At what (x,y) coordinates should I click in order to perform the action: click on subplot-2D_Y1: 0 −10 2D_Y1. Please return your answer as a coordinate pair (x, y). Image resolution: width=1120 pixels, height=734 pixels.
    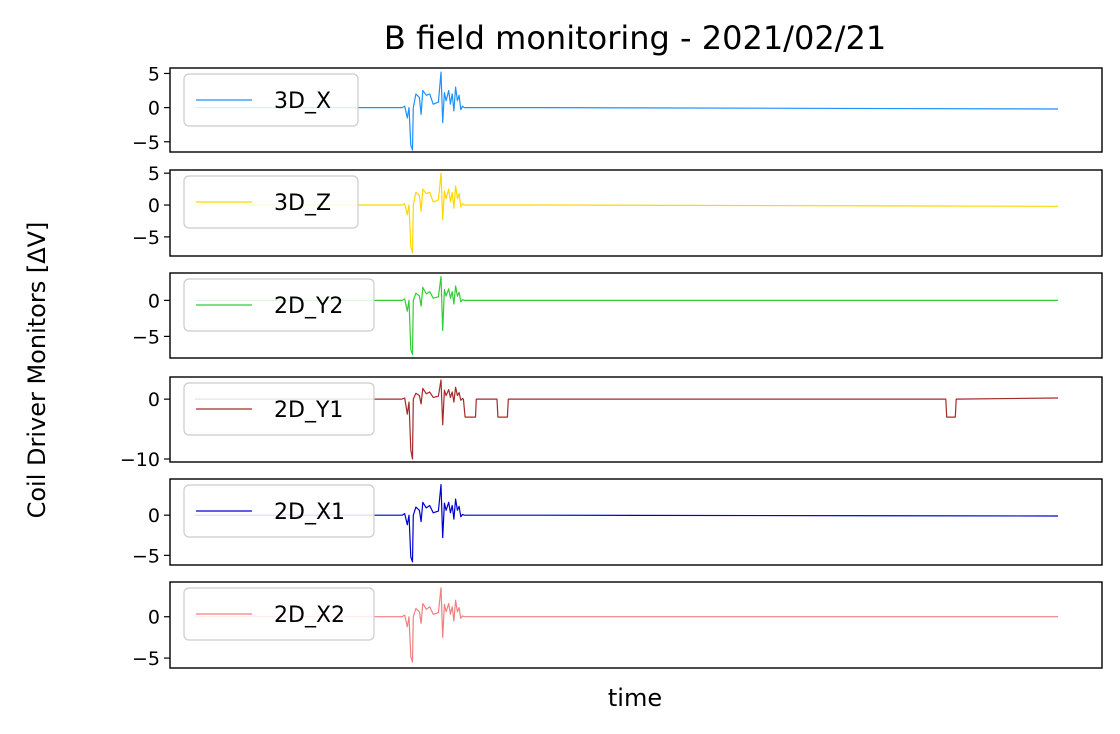
    Looking at the image, I should click on (611, 423).